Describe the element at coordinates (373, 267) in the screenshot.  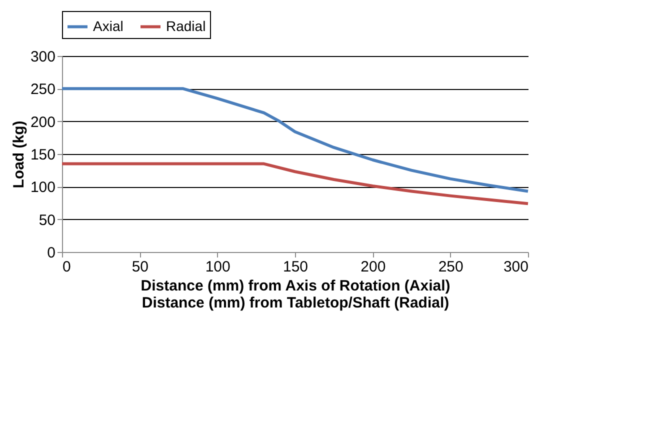
I see `x-tick-label: 200` at that location.